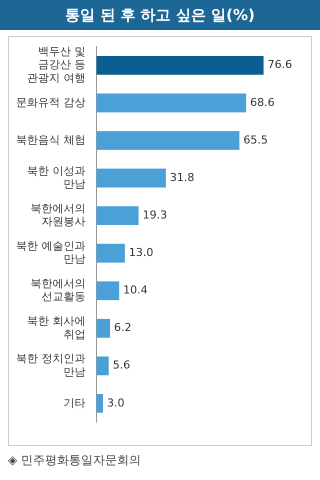 The width and height of the screenshot is (320, 480). Describe the element at coordinates (121, 365) in the screenshot. I see `data-label: 5.6` at that location.